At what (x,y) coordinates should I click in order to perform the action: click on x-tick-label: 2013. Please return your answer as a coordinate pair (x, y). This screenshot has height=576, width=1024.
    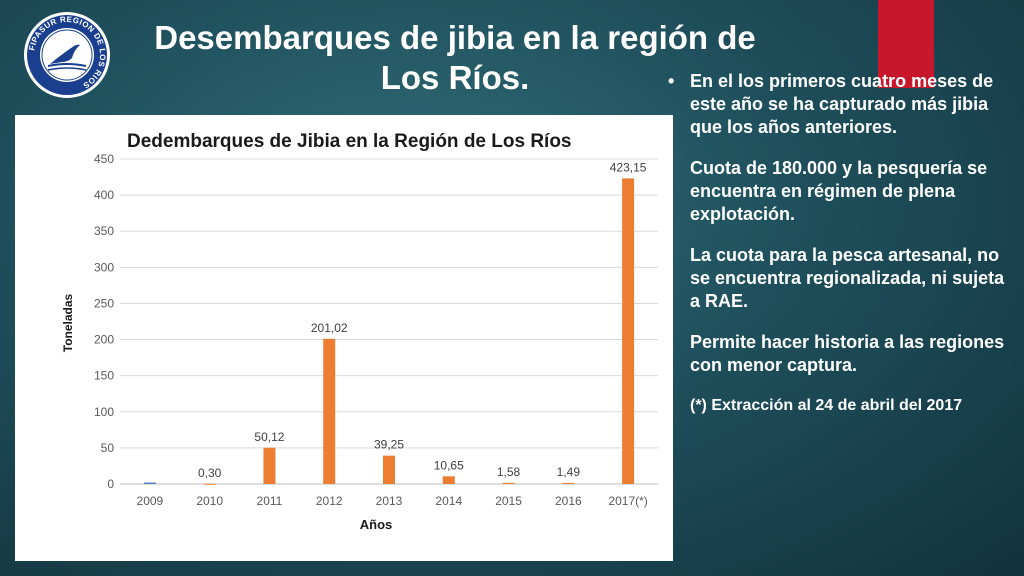
    Looking at the image, I should click on (389, 501).